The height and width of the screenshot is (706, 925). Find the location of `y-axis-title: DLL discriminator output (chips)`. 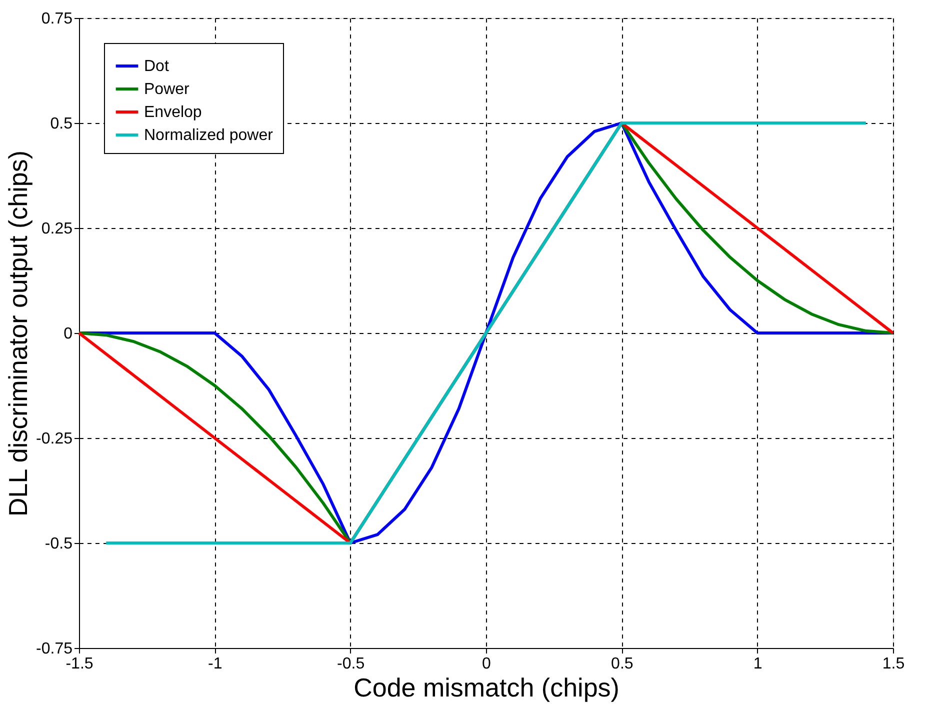

y-axis-title: DLL discriminator output (chips) is located at coordinates (18, 333).